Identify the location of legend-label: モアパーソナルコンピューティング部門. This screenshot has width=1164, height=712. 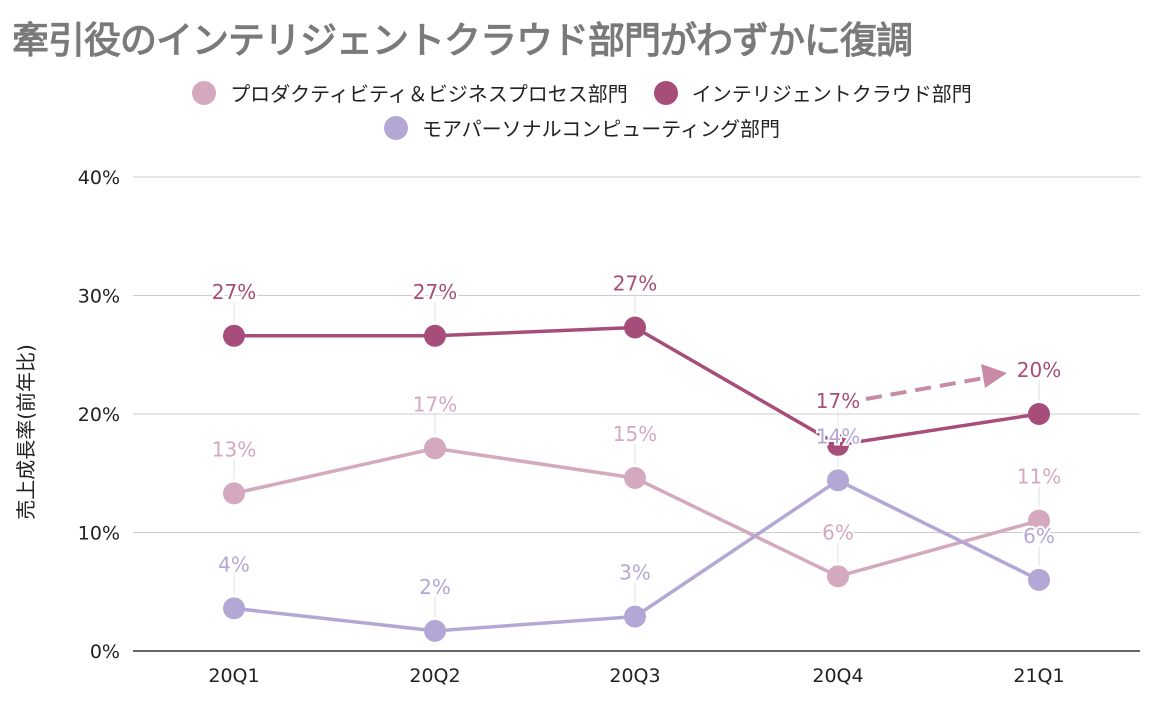
(601, 129).